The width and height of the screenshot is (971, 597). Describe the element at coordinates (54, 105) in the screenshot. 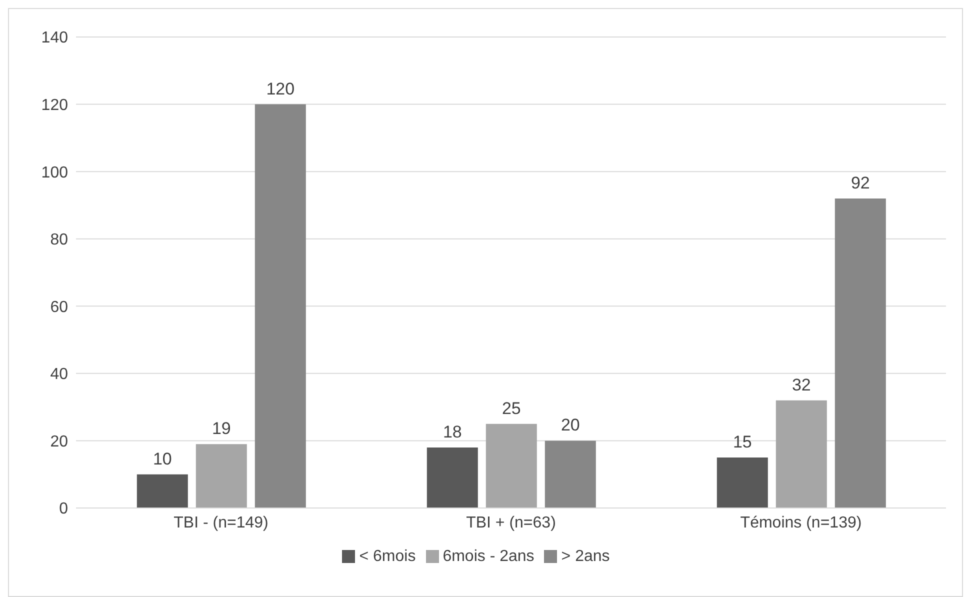

I see `y-tick-label: 120` at that location.